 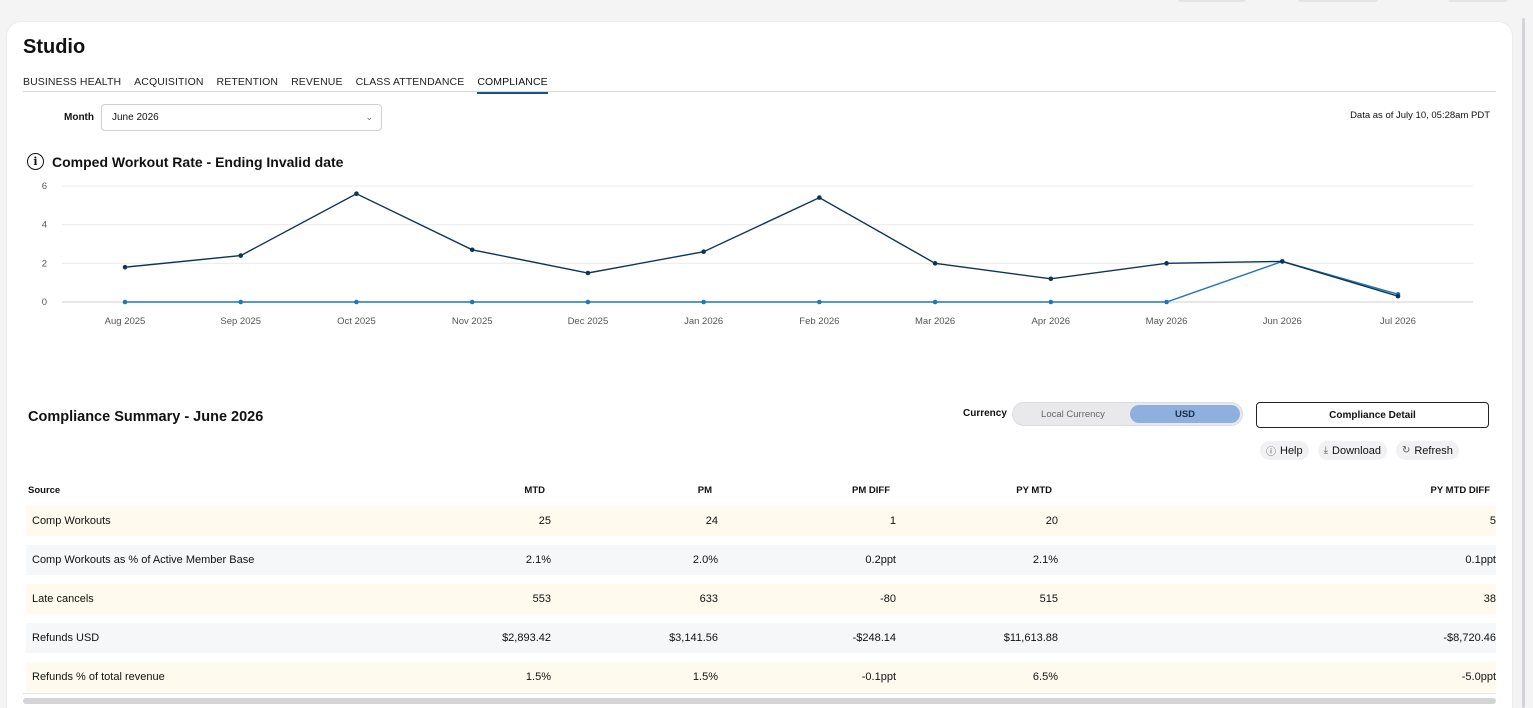 What do you see at coordinates (1271, 452) in the screenshot?
I see `info-icon: ⓘ` at bounding box center [1271, 452].